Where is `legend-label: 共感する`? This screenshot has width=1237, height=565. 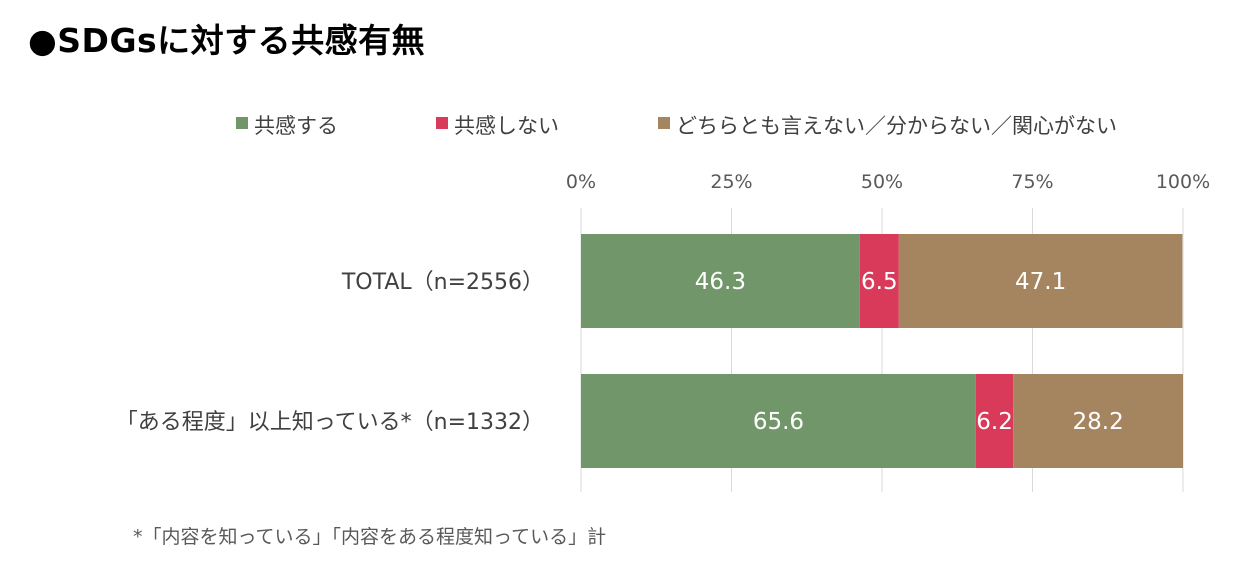
legend-label: 共感する is located at coordinates (296, 126).